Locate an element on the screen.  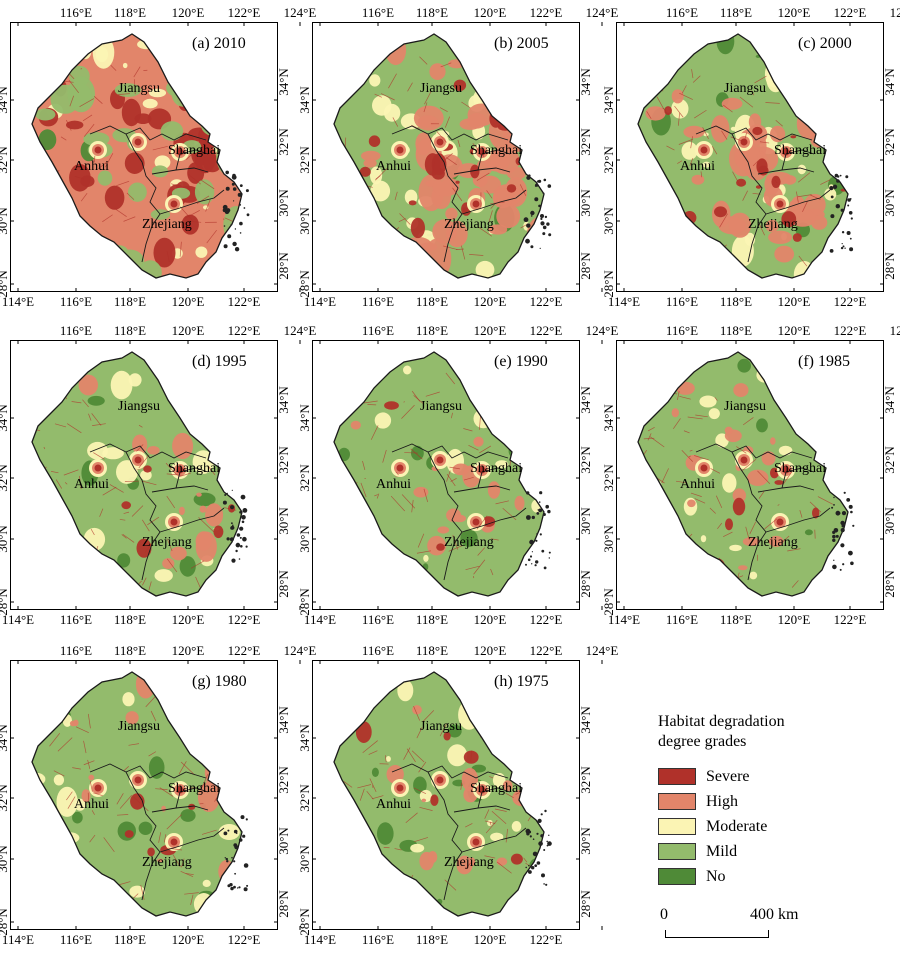
legend-swatch-moderate is located at coordinates (677, 826).